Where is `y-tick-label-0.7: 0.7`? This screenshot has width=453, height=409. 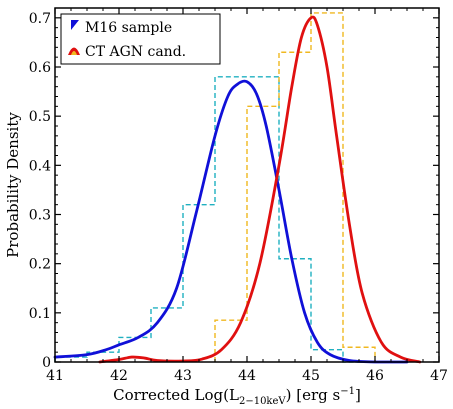 y-tick-label-0.7: 0.7 is located at coordinates (40, 19).